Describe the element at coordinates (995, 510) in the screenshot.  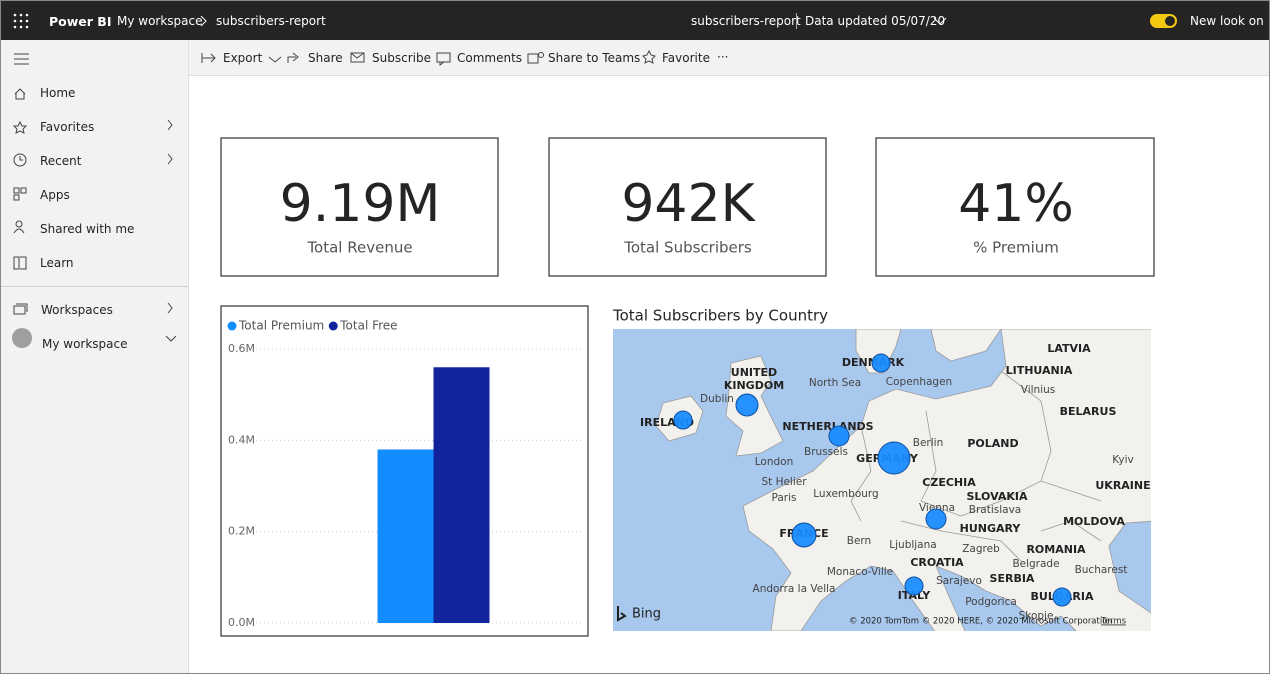
I see `city-label: Bratislava` at that location.